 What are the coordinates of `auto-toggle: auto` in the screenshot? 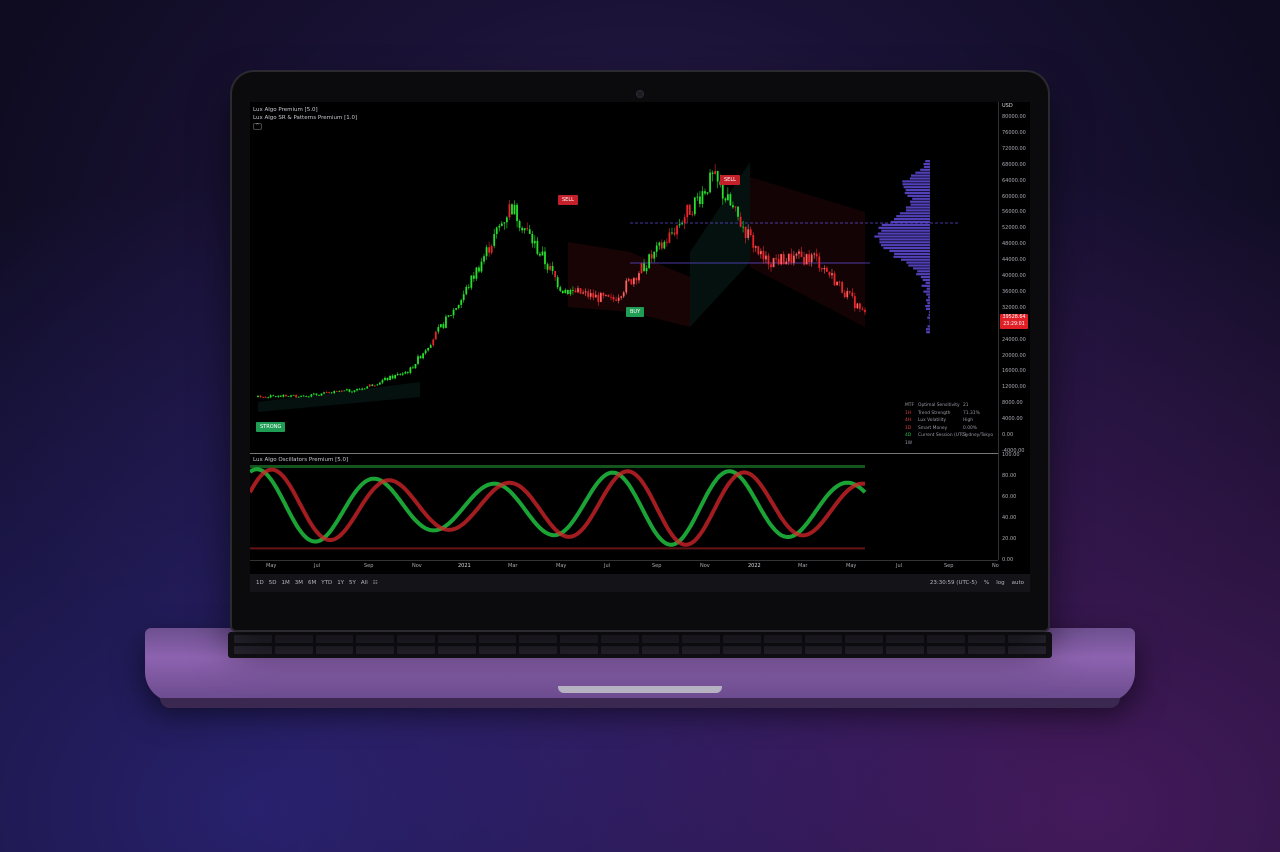 It's located at (1017, 583).